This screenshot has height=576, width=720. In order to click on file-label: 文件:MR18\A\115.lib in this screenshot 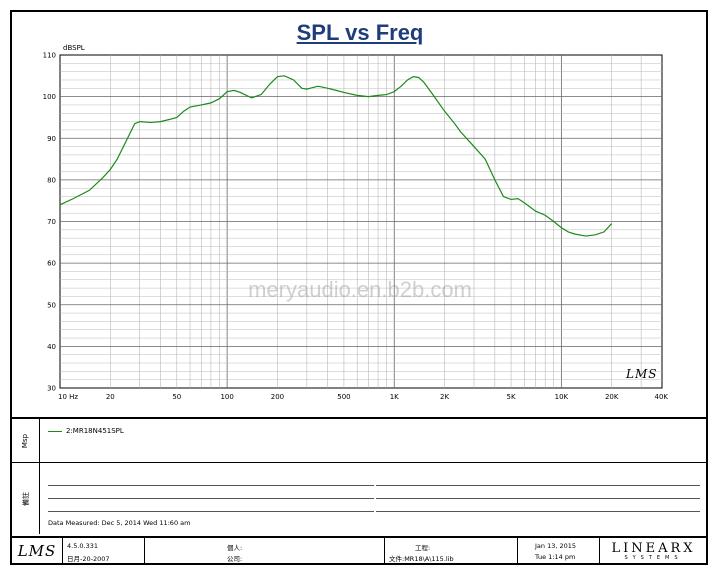, I will do `click(421, 559)`.